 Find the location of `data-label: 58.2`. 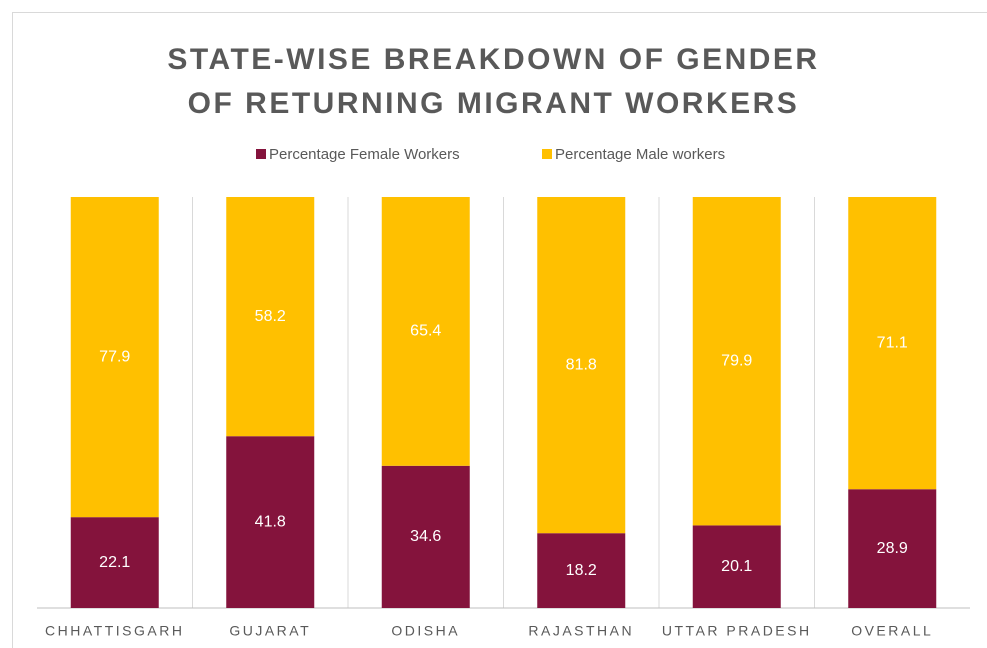

data-label: 58.2 is located at coordinates (270, 316).